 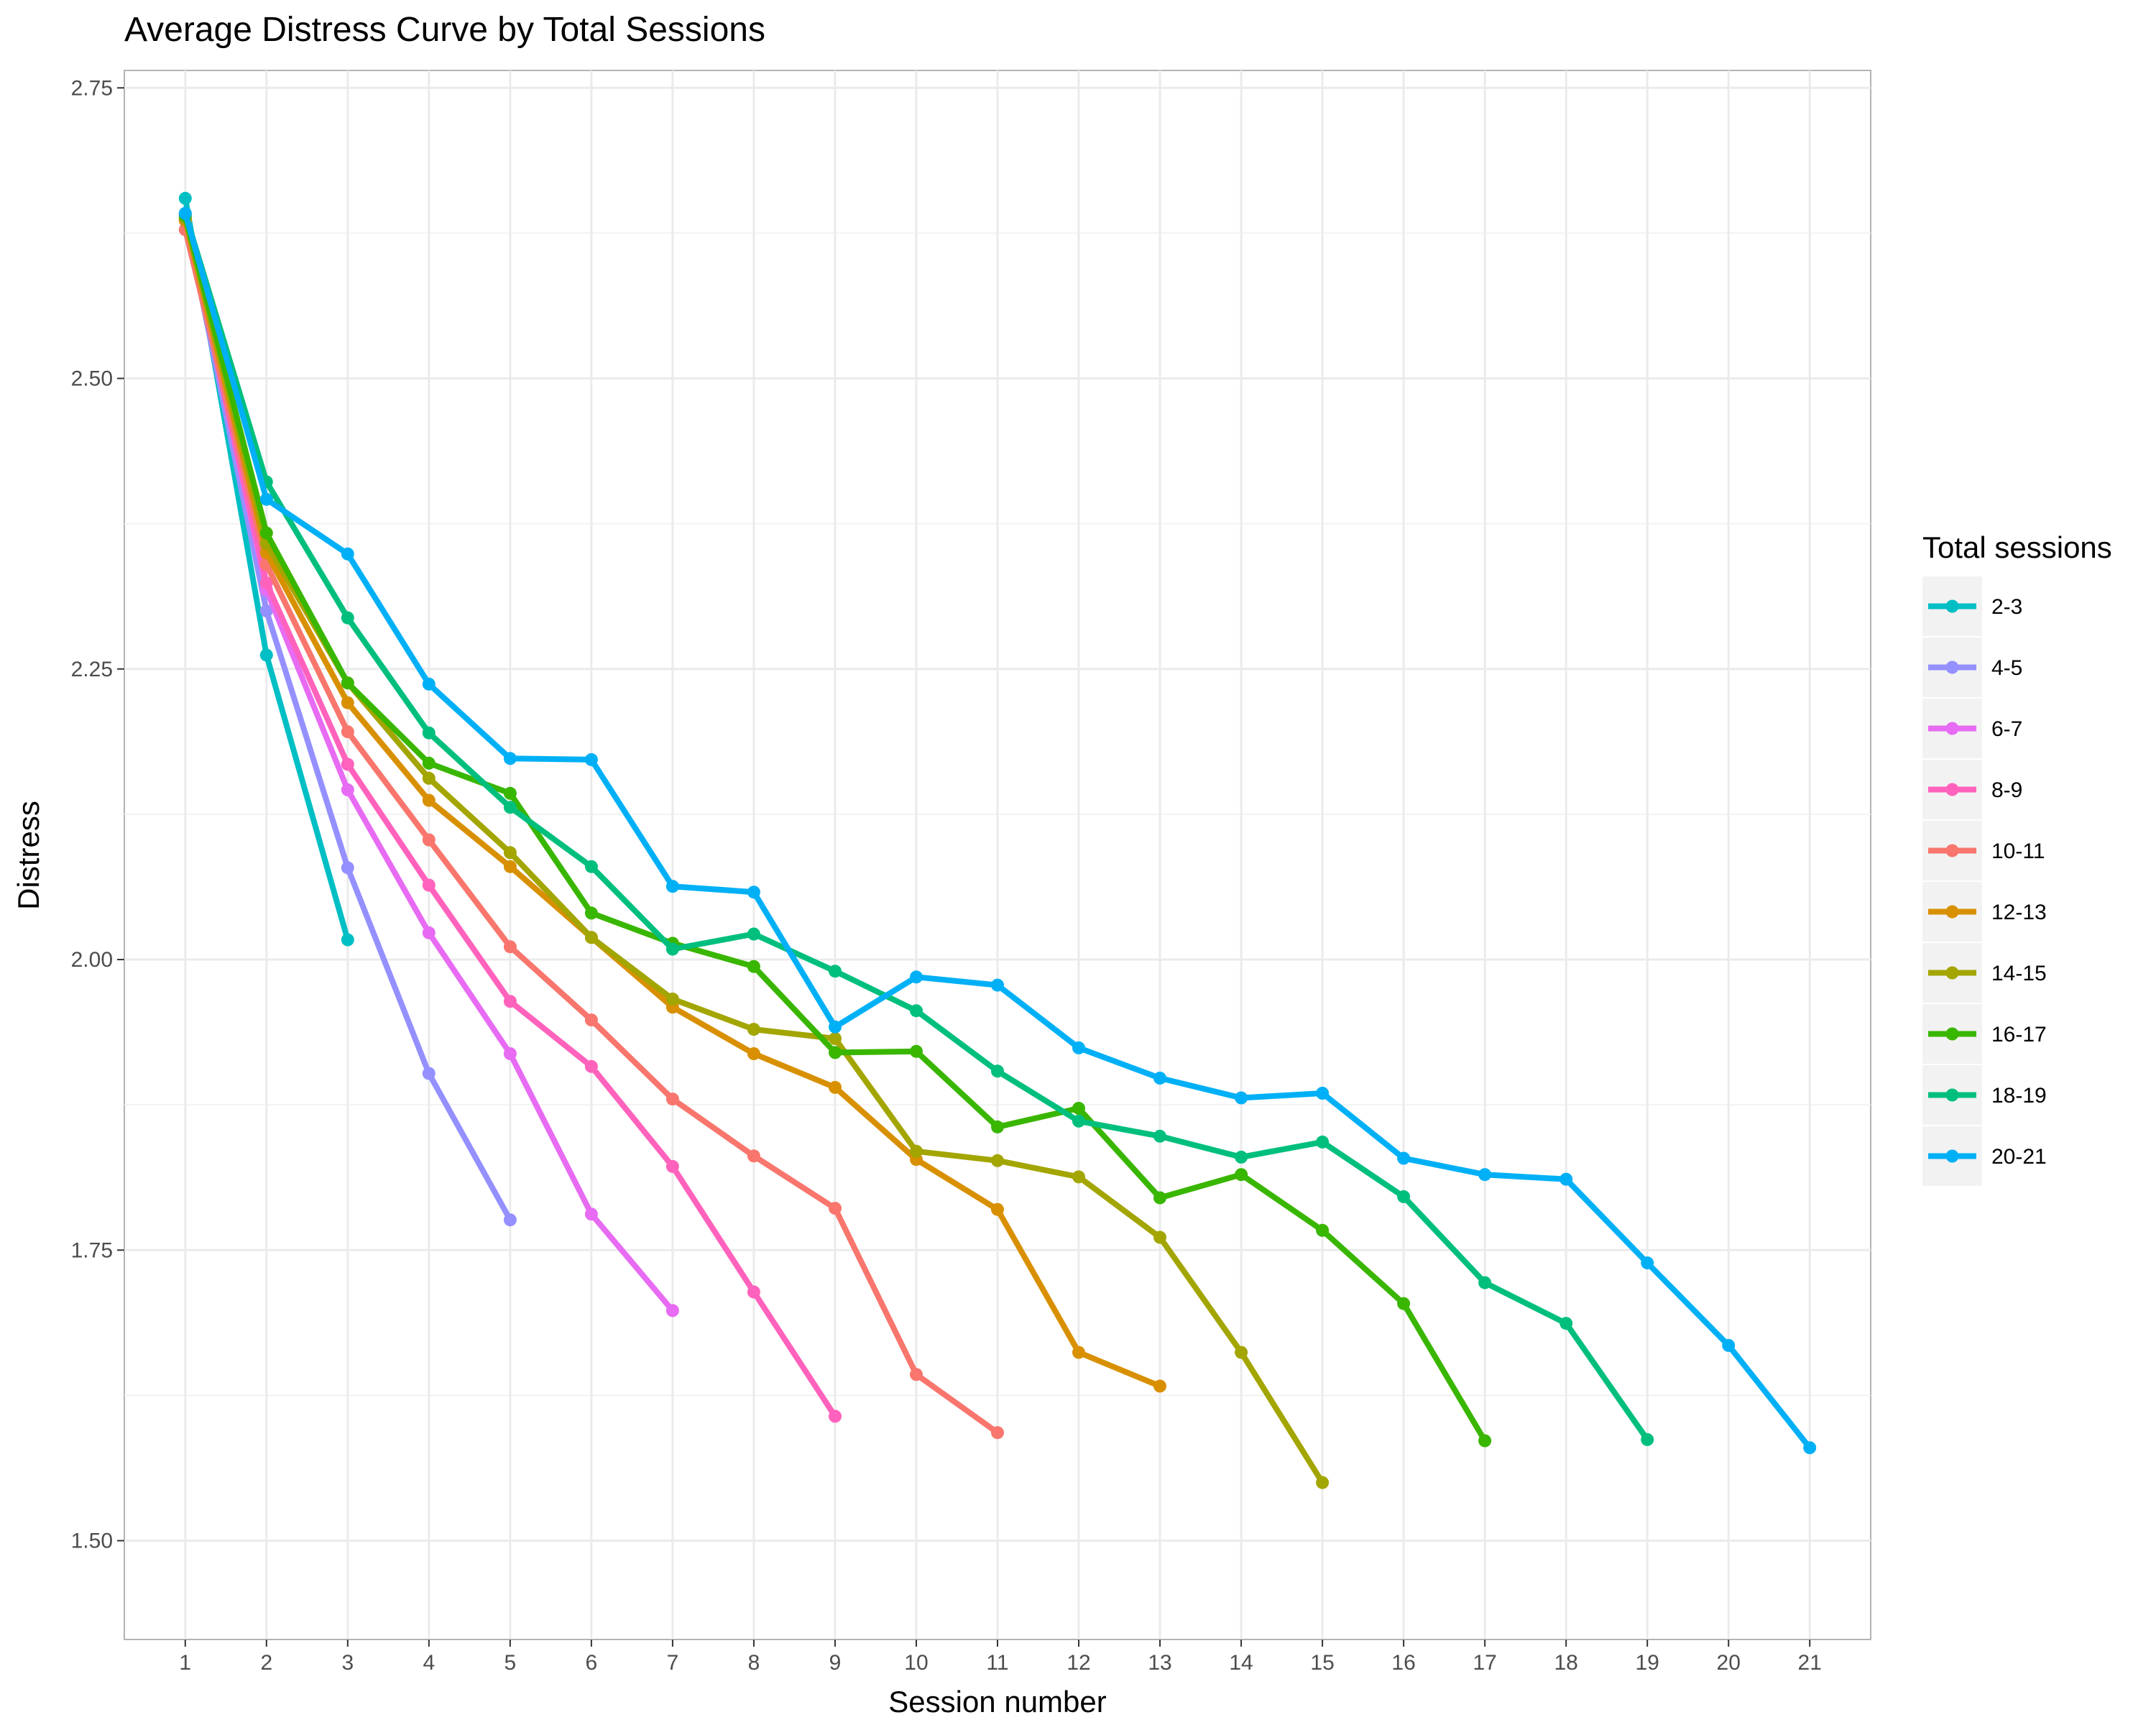 What do you see at coordinates (1972, 728) in the screenshot?
I see `legend-item-6-7: 6-7` at bounding box center [1972, 728].